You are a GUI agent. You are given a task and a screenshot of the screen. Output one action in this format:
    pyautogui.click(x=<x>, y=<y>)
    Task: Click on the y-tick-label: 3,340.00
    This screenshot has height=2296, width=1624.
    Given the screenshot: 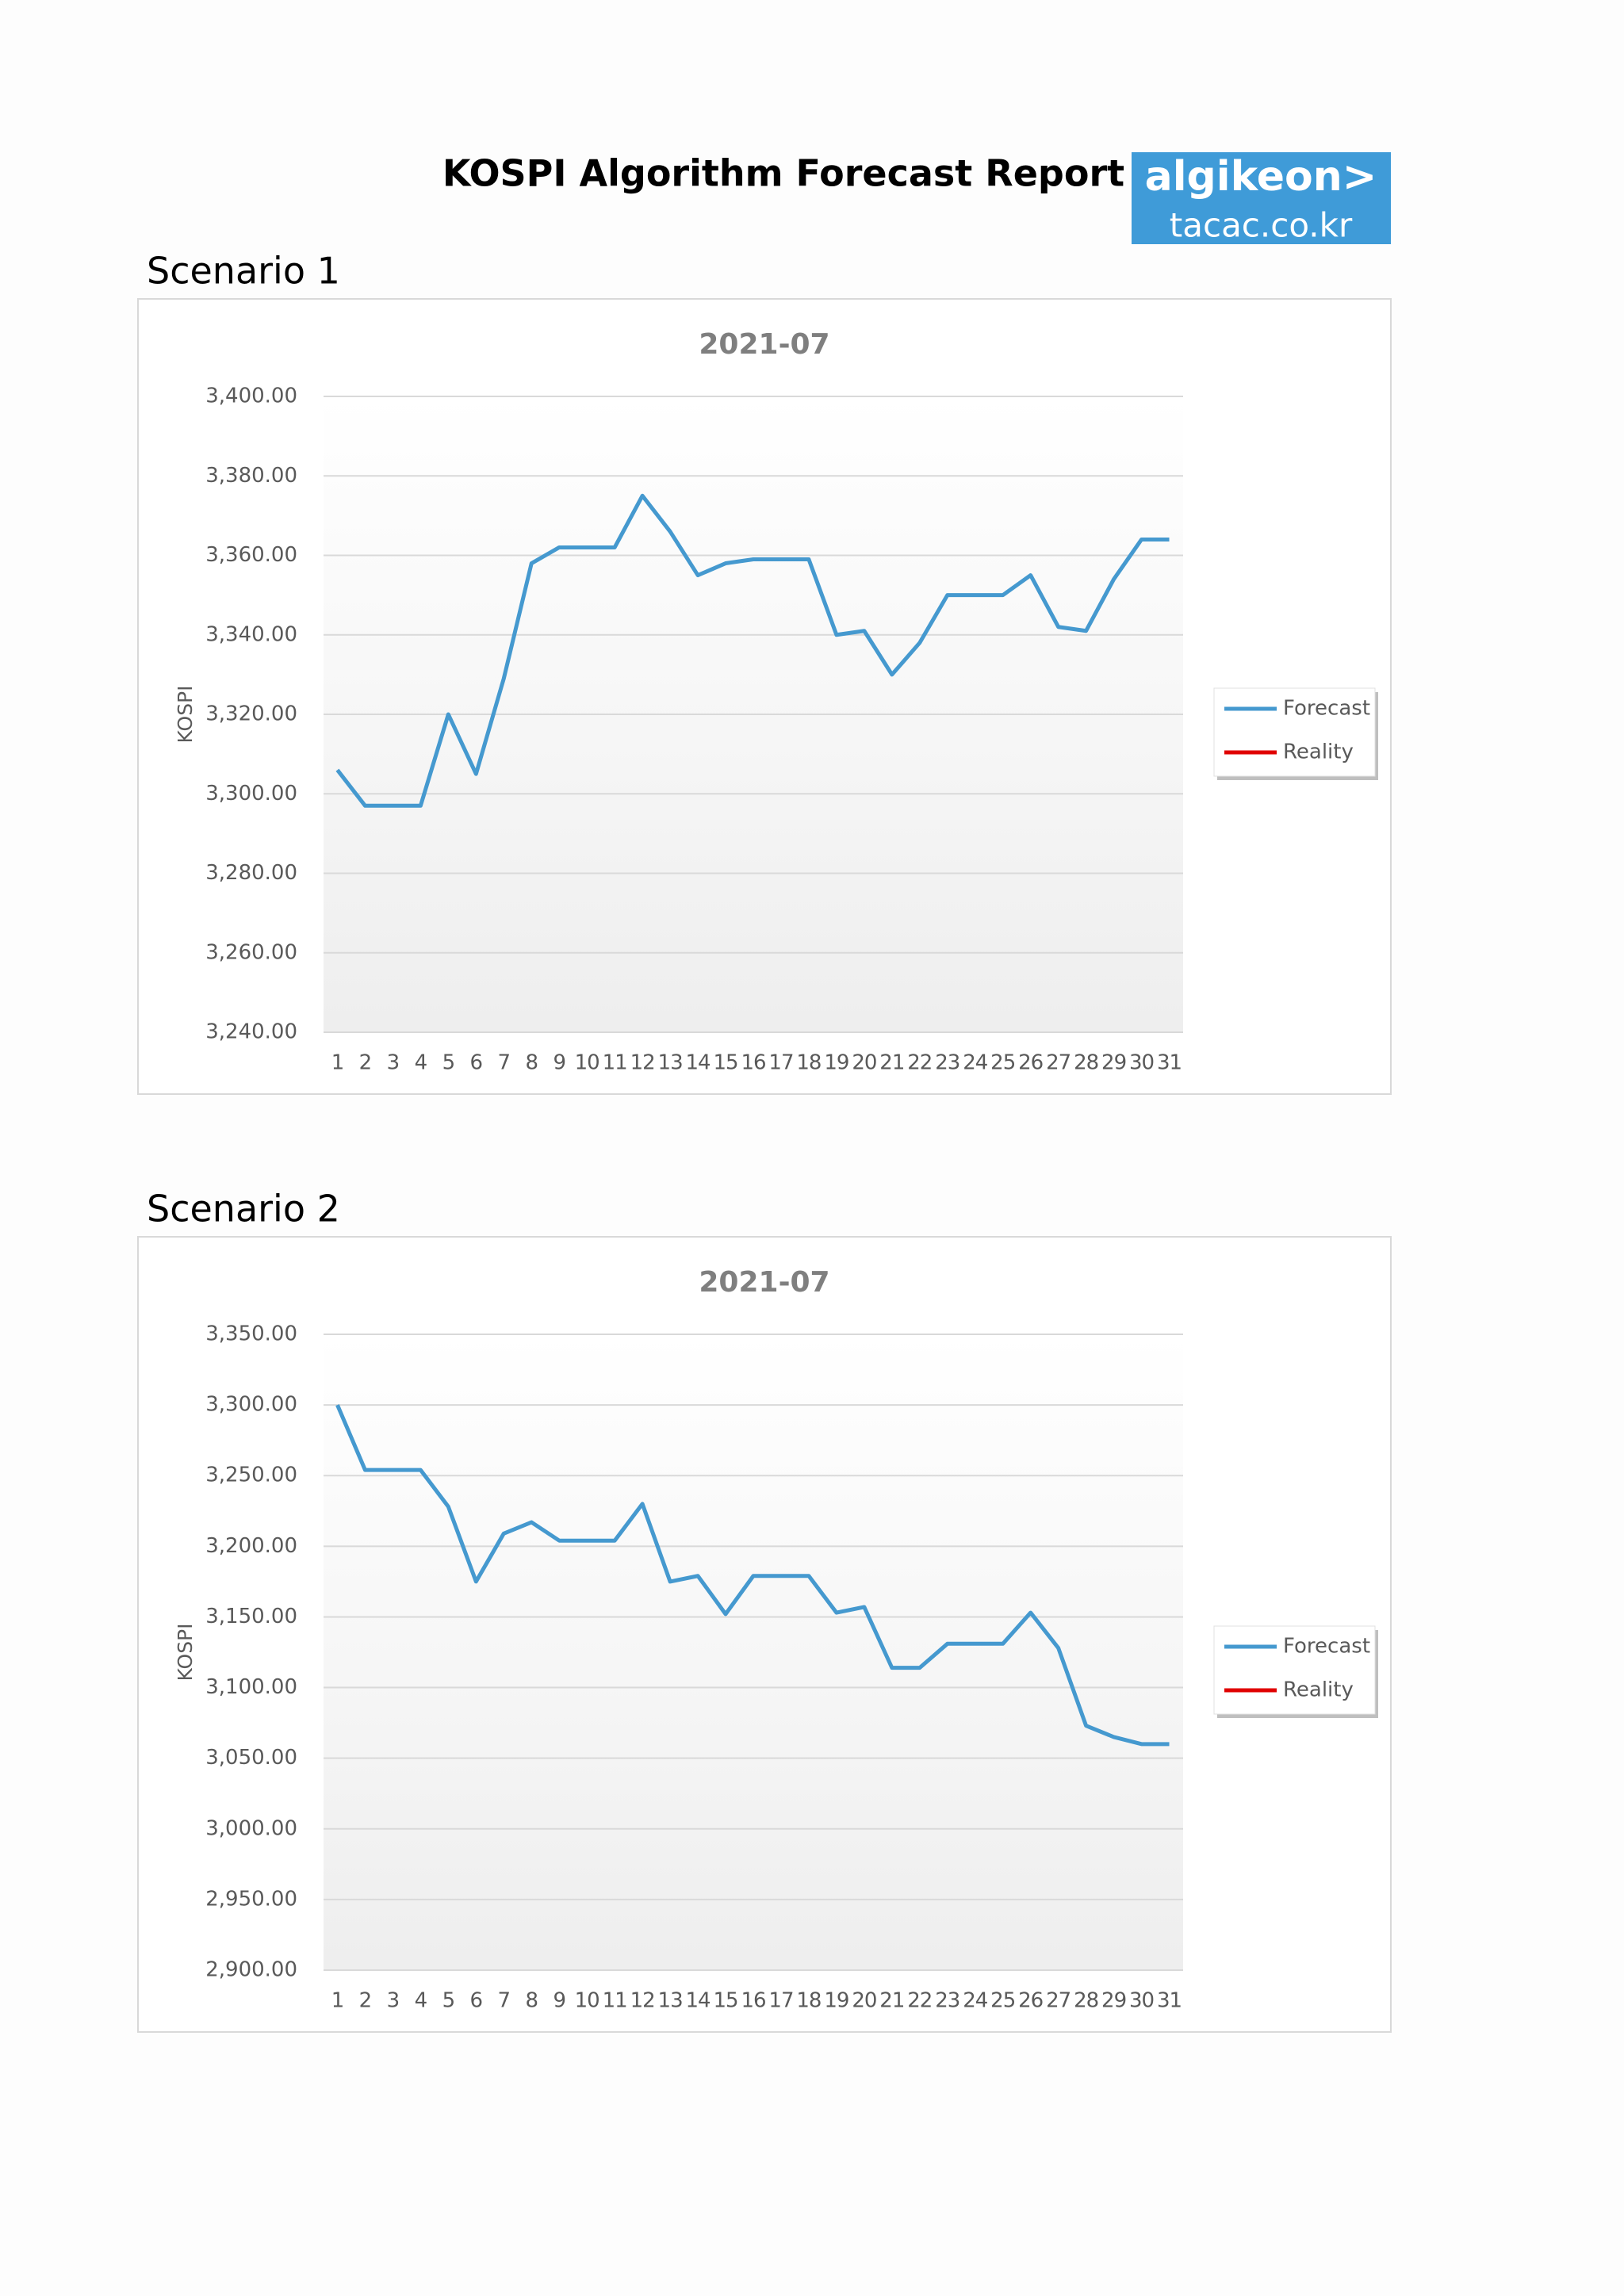 What is the action you would take?
    pyautogui.click(x=251, y=634)
    